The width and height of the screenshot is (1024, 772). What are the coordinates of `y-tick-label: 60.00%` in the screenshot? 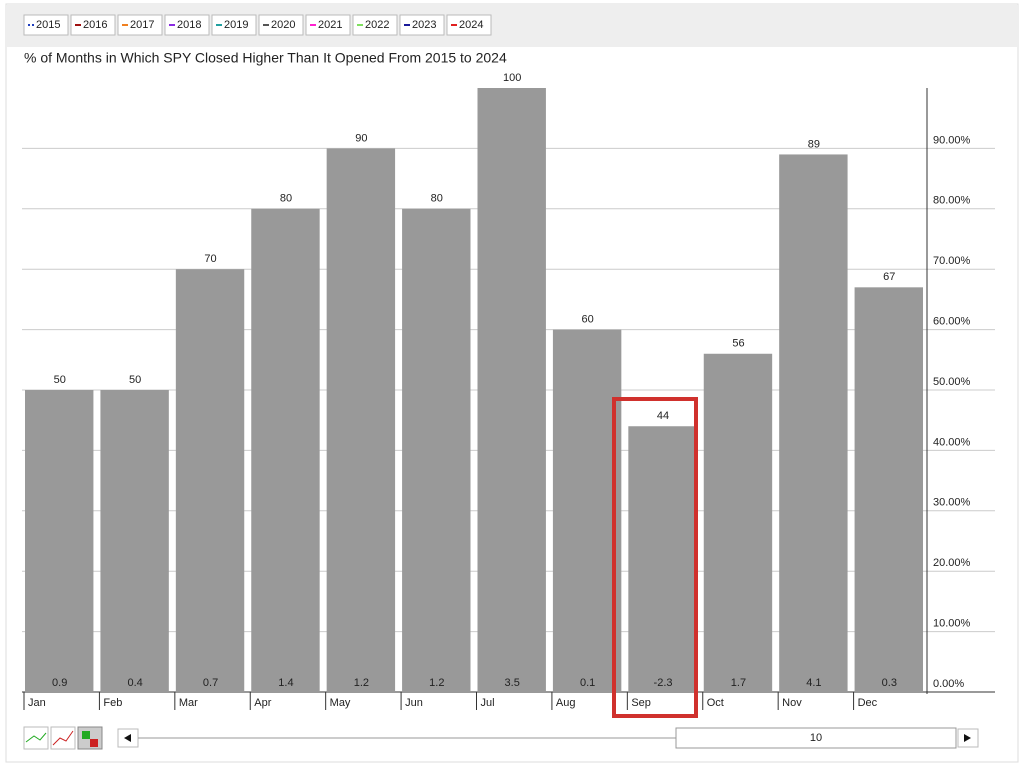 It's located at (952, 322).